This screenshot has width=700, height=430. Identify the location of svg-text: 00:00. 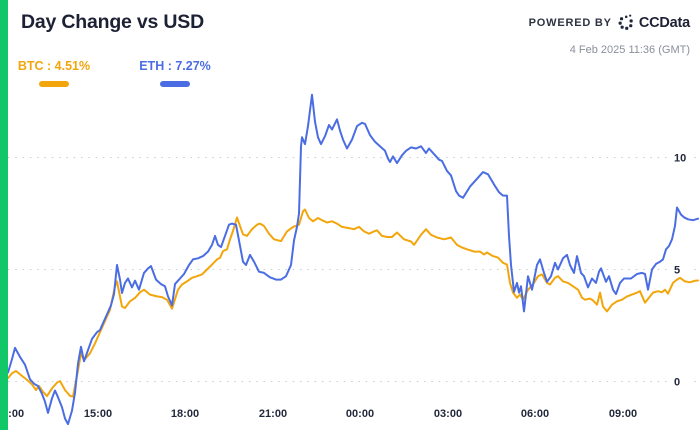
(360, 414).